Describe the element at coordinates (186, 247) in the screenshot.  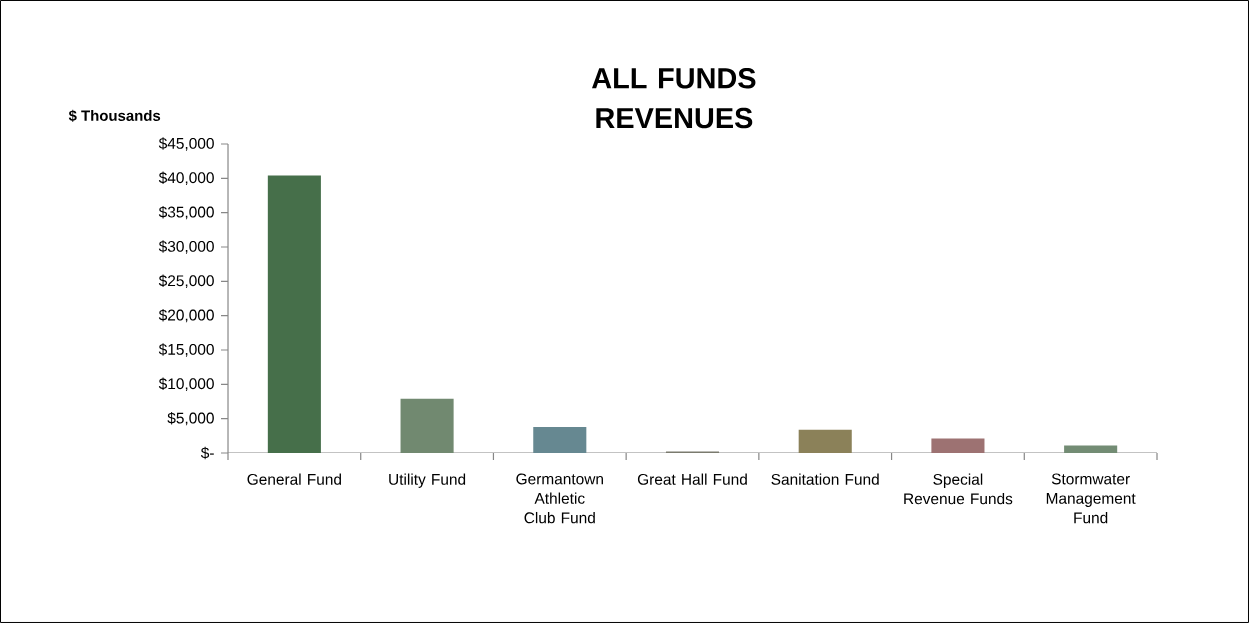
I see `y-tick-label: $30,000` at that location.